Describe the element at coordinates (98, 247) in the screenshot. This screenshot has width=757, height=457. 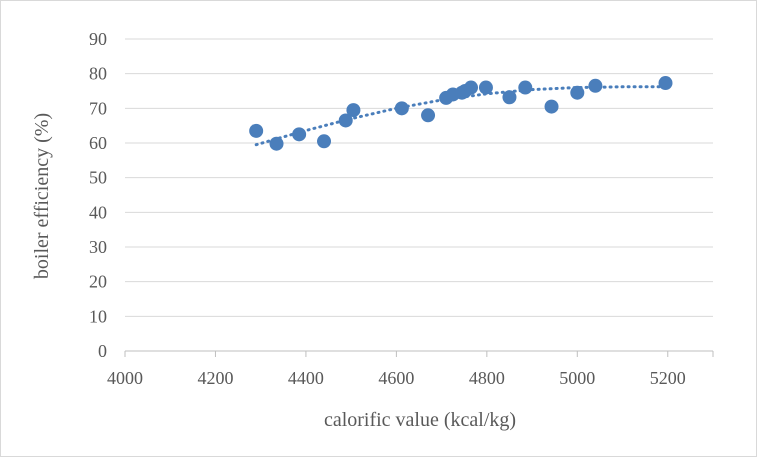
I see `y-tick-label: 30` at that location.